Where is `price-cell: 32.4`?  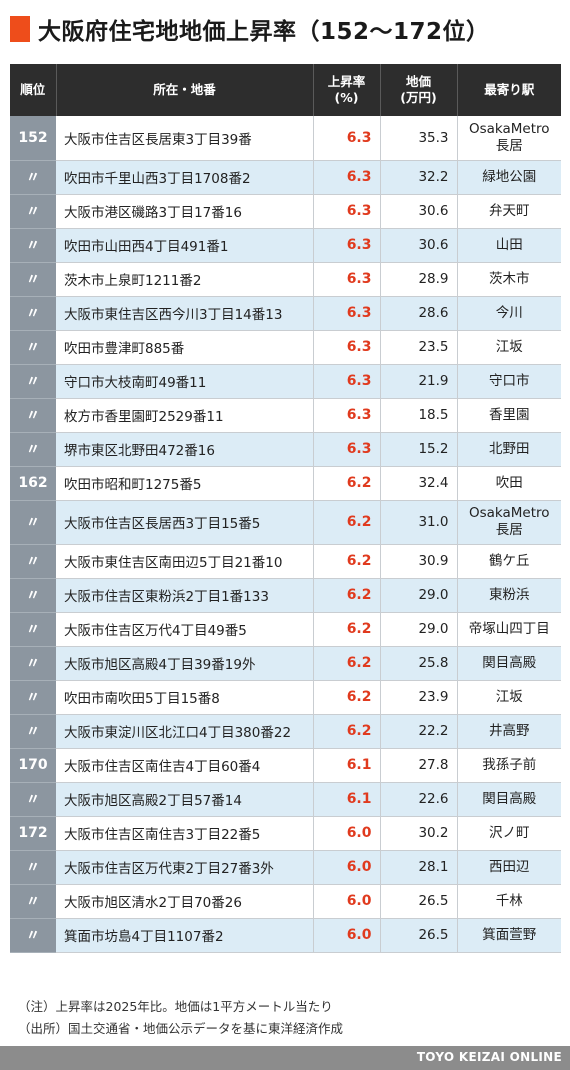
price-cell: 32.4 is located at coordinates (419, 483).